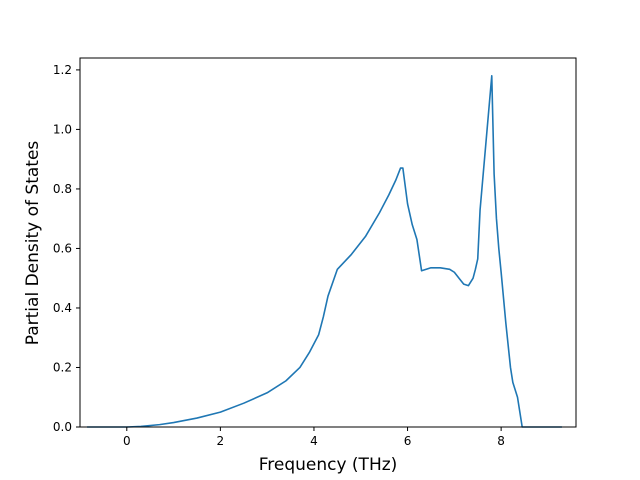  Describe the element at coordinates (62, 308) in the screenshot. I see `y-tick-label: 0.4` at that location.